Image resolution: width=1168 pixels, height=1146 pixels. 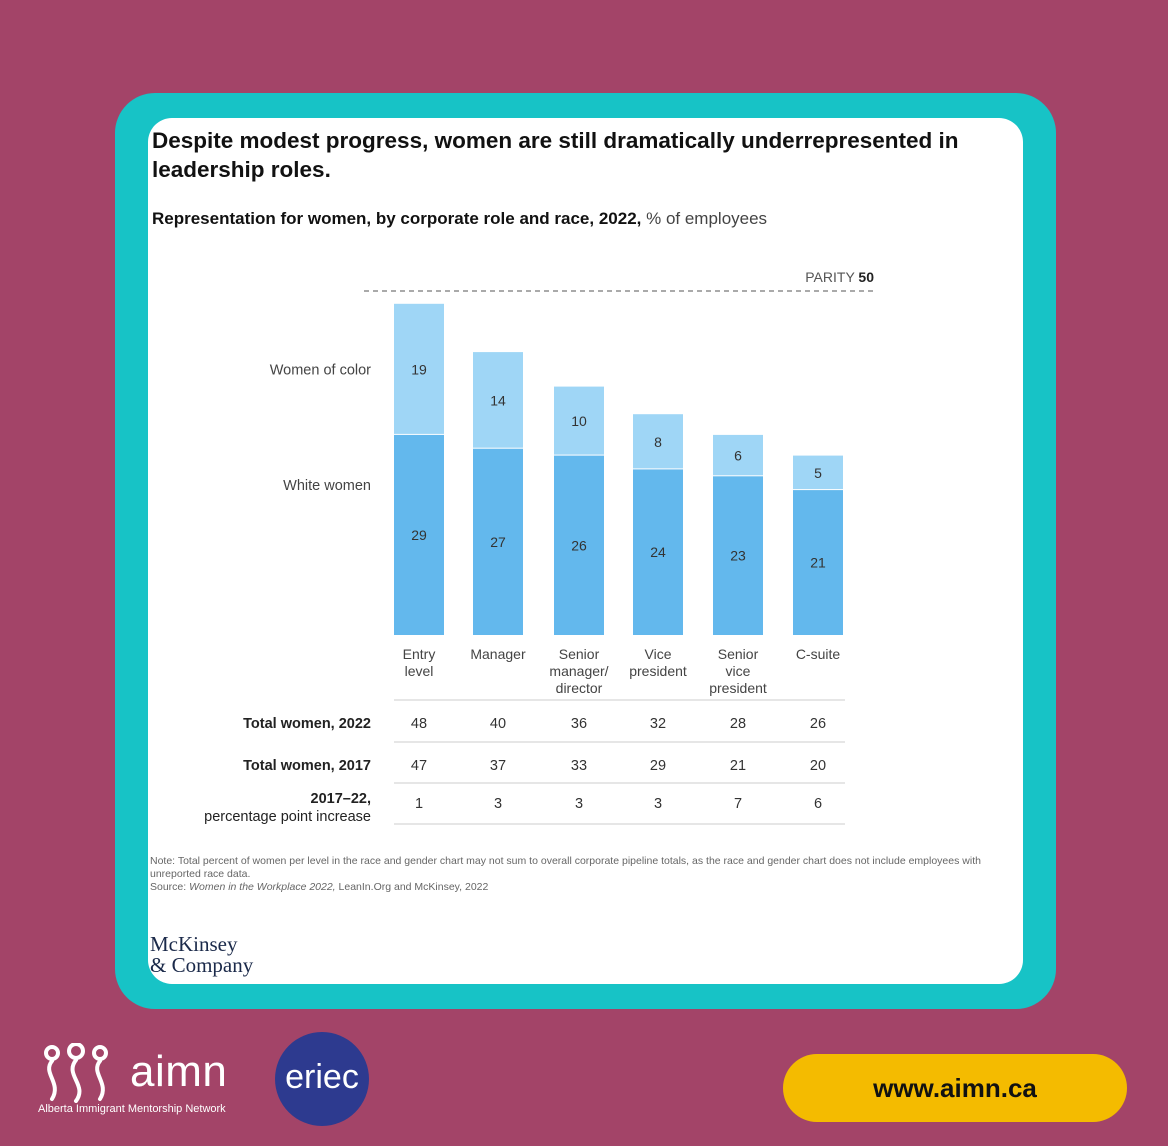 I want to click on series-label-women-of-color: Women of color, so click(x=320, y=370).